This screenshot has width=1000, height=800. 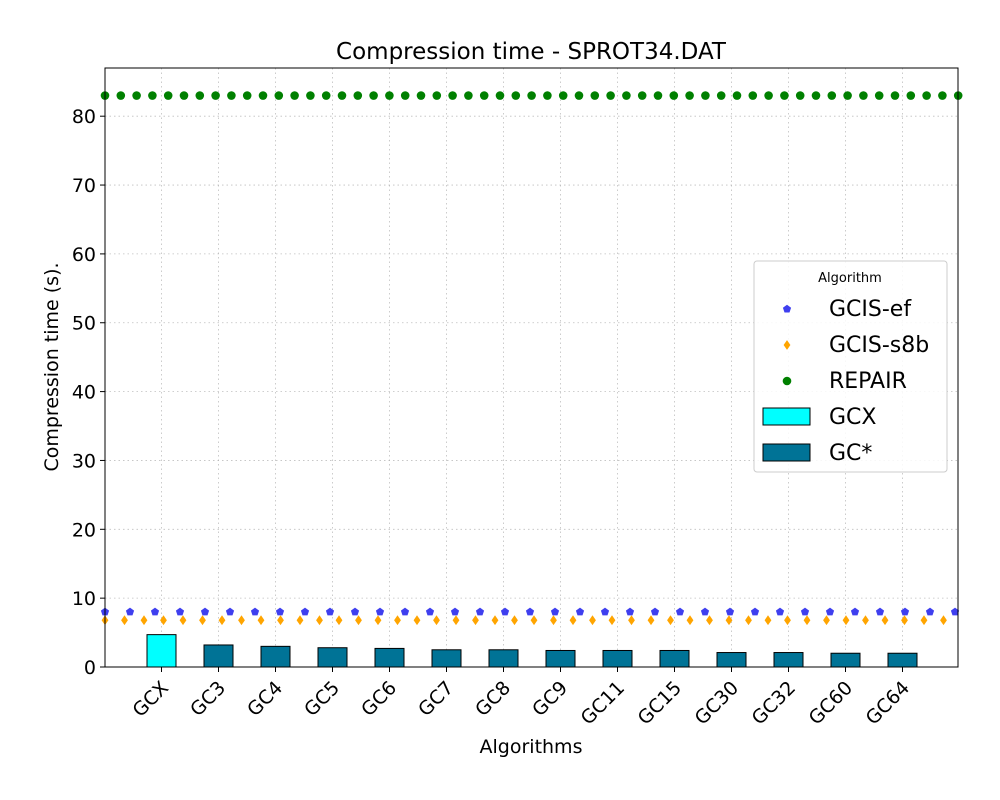 I want to click on legend-entry-gcx: GCX, so click(x=819, y=417).